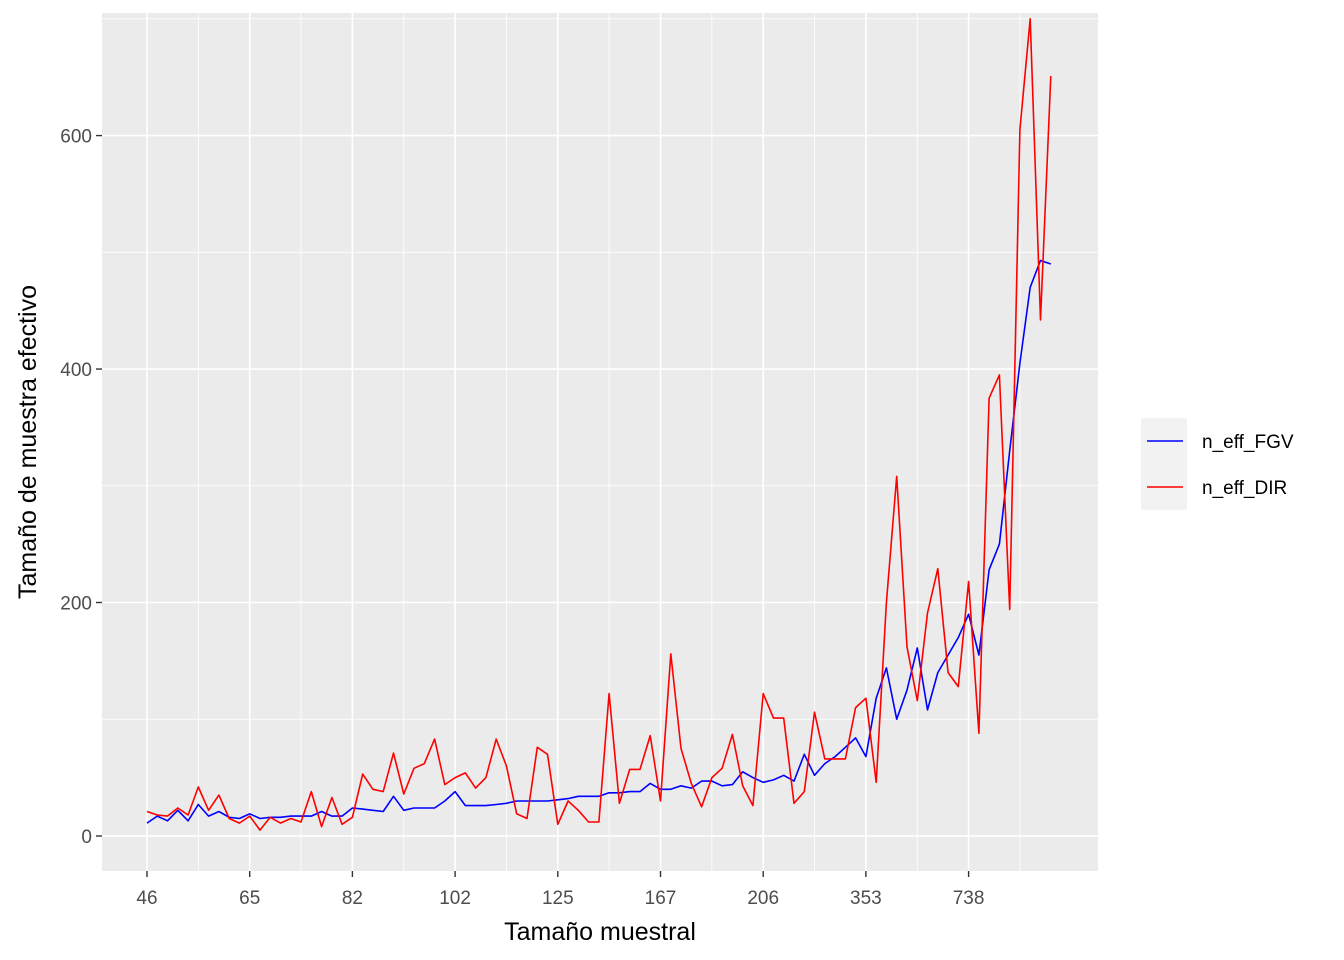  I want to click on legend-label-fgv: n_eff_FGV, so click(1248, 442).